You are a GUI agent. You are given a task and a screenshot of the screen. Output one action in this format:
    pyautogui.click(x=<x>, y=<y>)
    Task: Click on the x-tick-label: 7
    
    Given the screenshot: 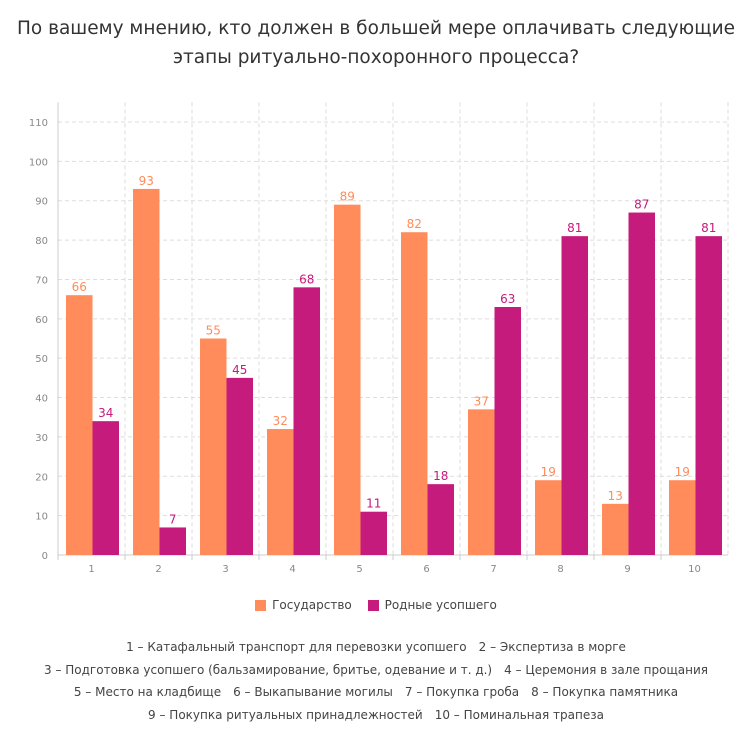 What is the action you would take?
    pyautogui.click(x=493, y=569)
    